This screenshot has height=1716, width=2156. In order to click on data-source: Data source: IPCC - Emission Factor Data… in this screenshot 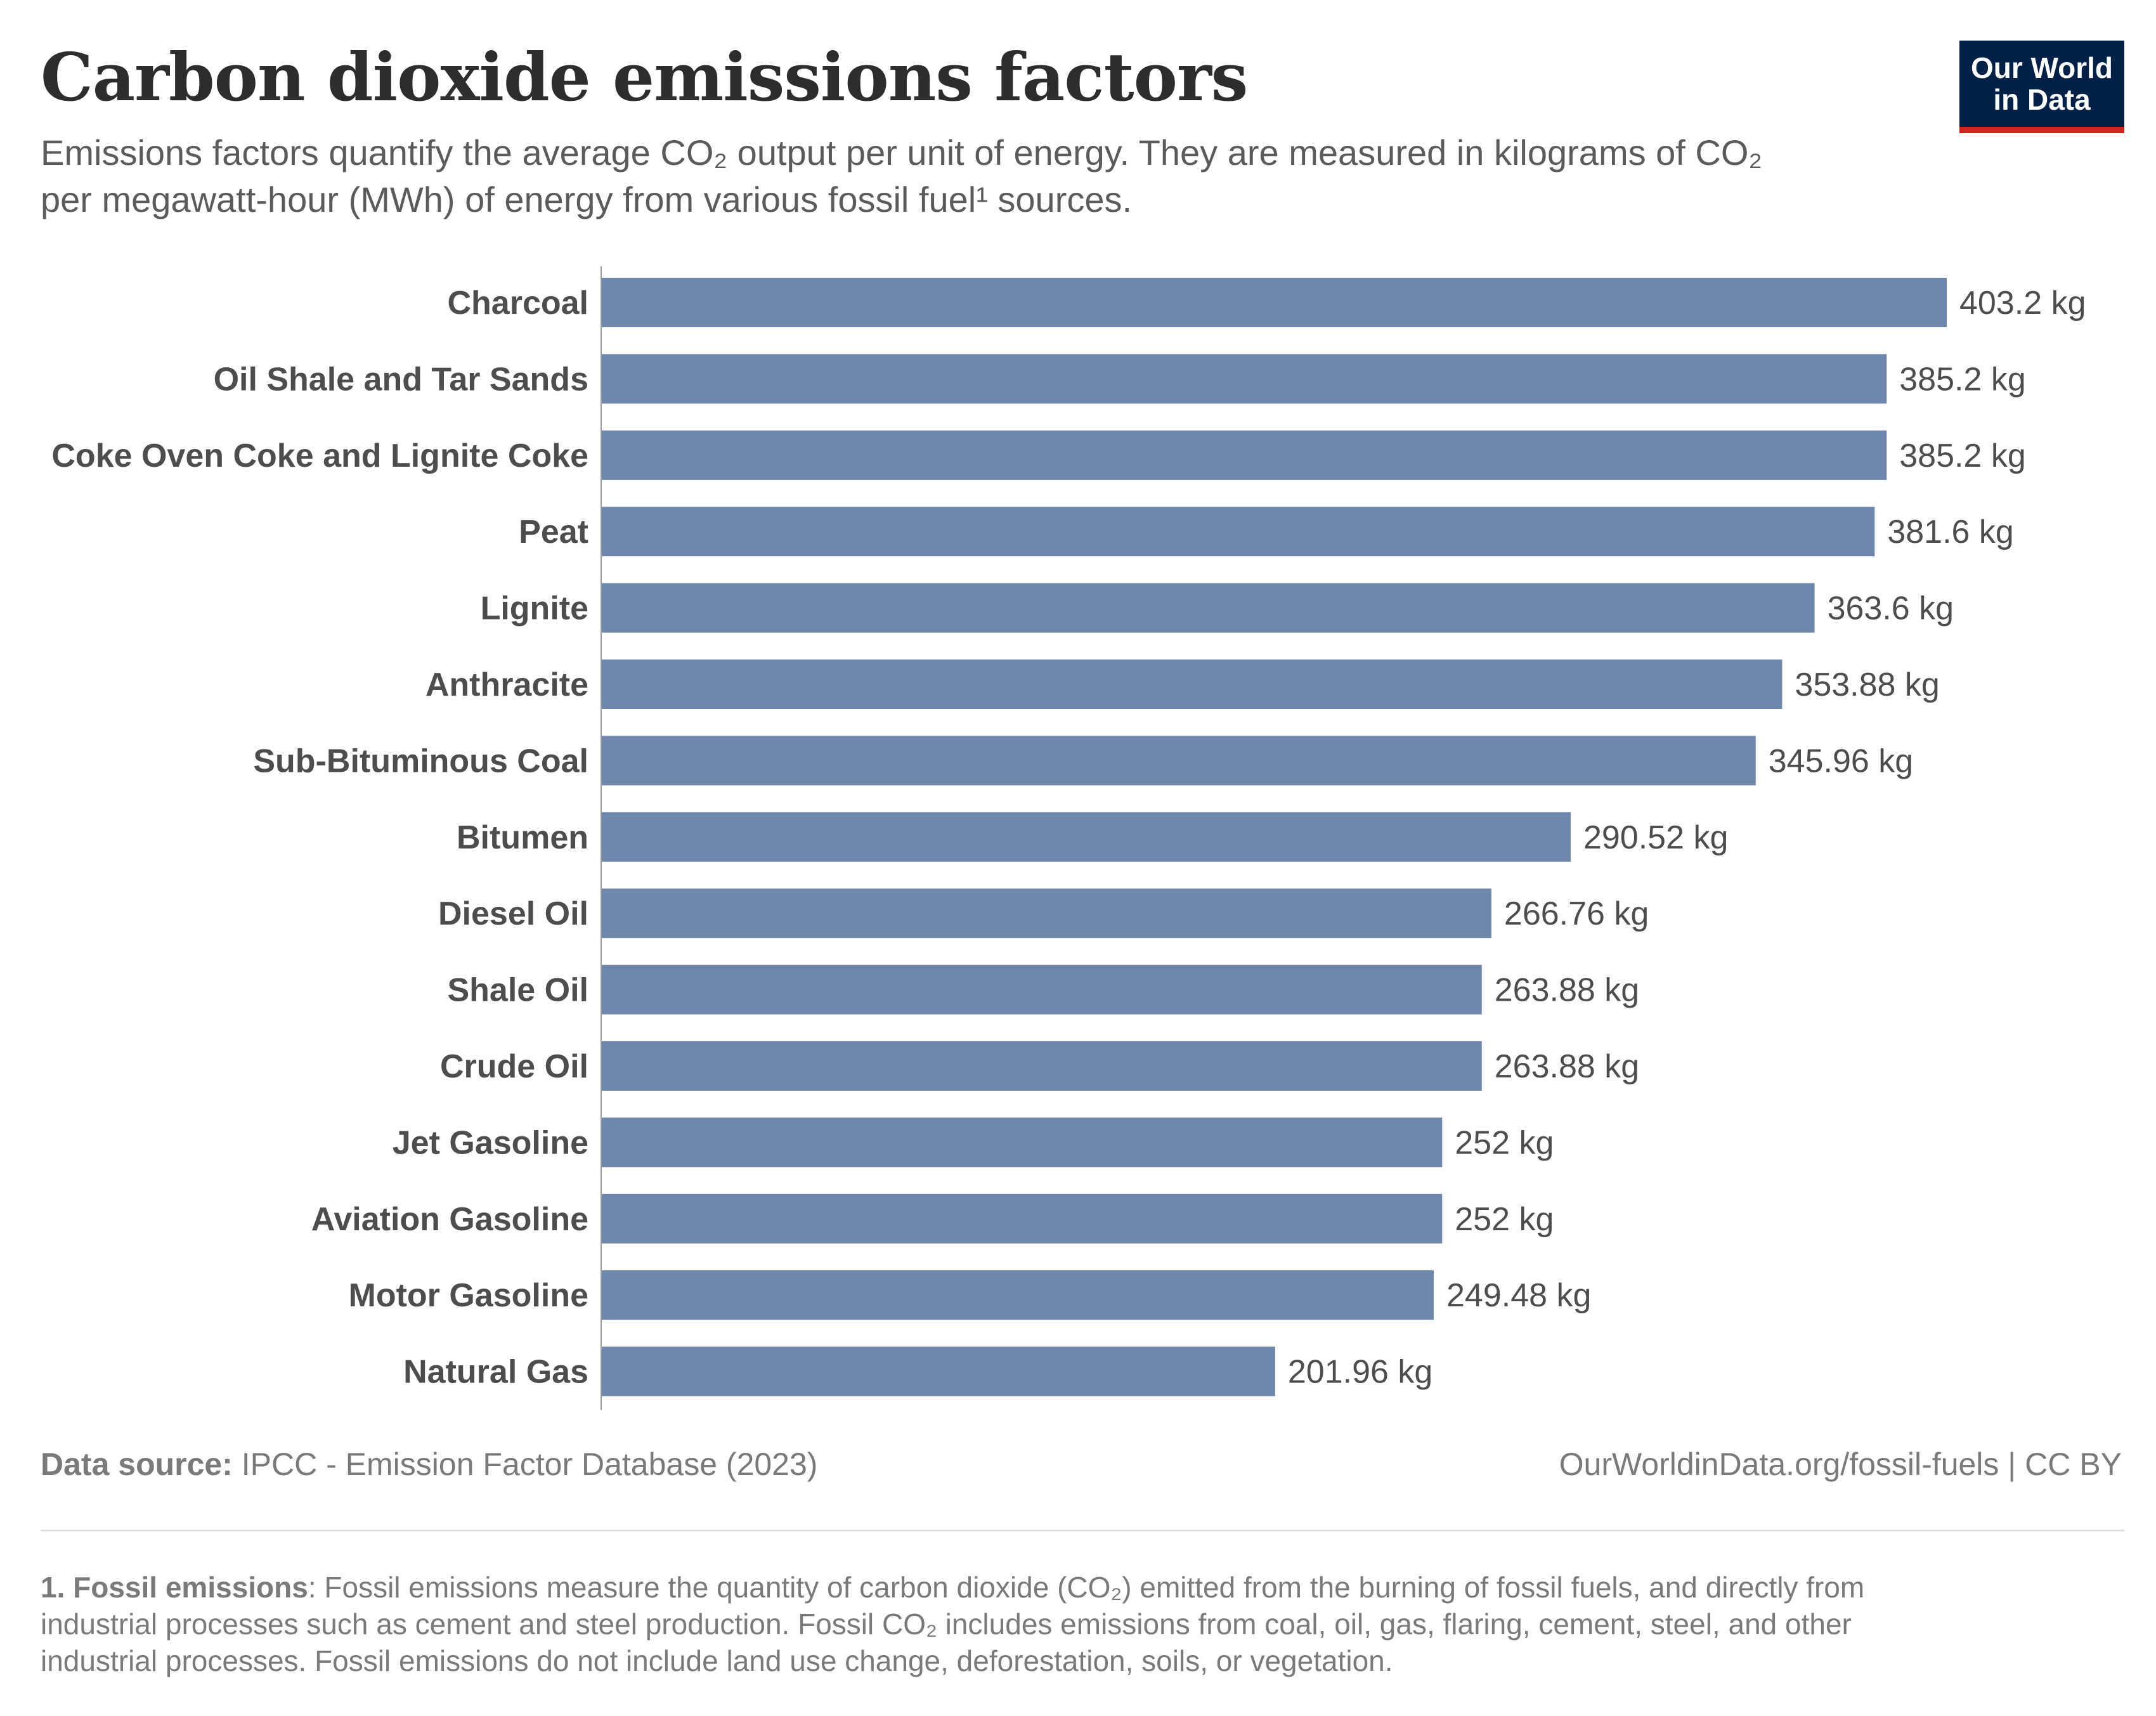, I will do `click(429, 1464)`.